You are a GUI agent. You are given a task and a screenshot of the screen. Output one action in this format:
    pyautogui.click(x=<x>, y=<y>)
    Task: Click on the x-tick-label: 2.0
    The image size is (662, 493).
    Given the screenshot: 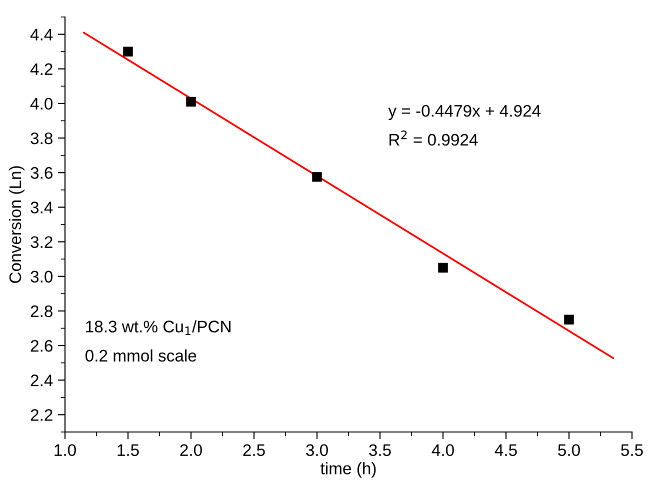 What is the action you would take?
    pyautogui.click(x=191, y=450)
    